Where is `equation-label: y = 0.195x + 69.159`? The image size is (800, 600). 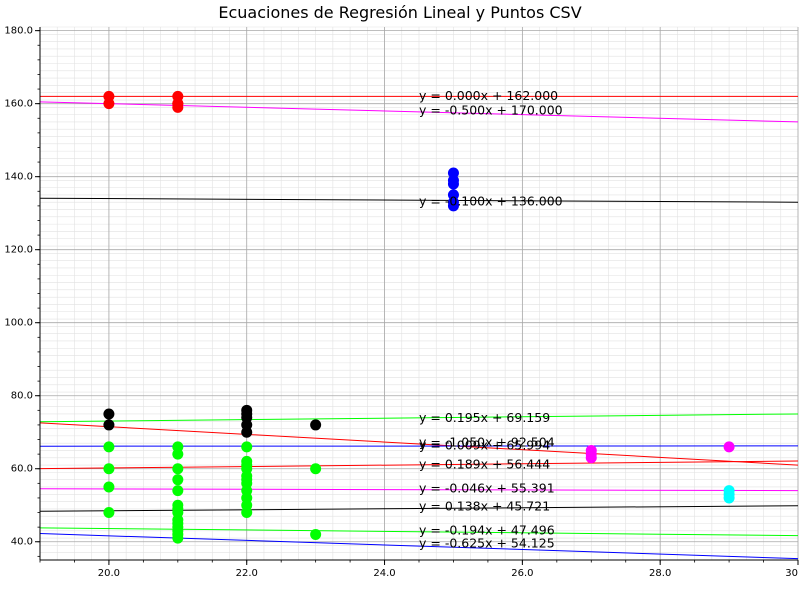
equation-label: y = 0.195x + 69.159 is located at coordinates (484, 417).